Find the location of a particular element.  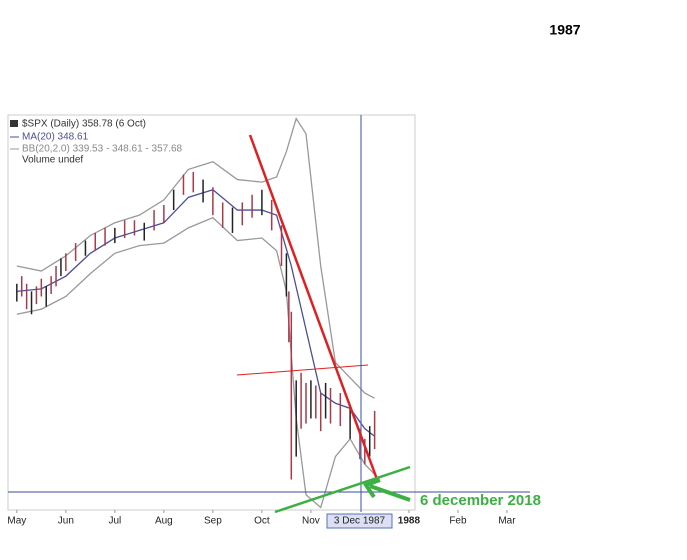

x-tick-label: Jun is located at coordinates (66, 521).